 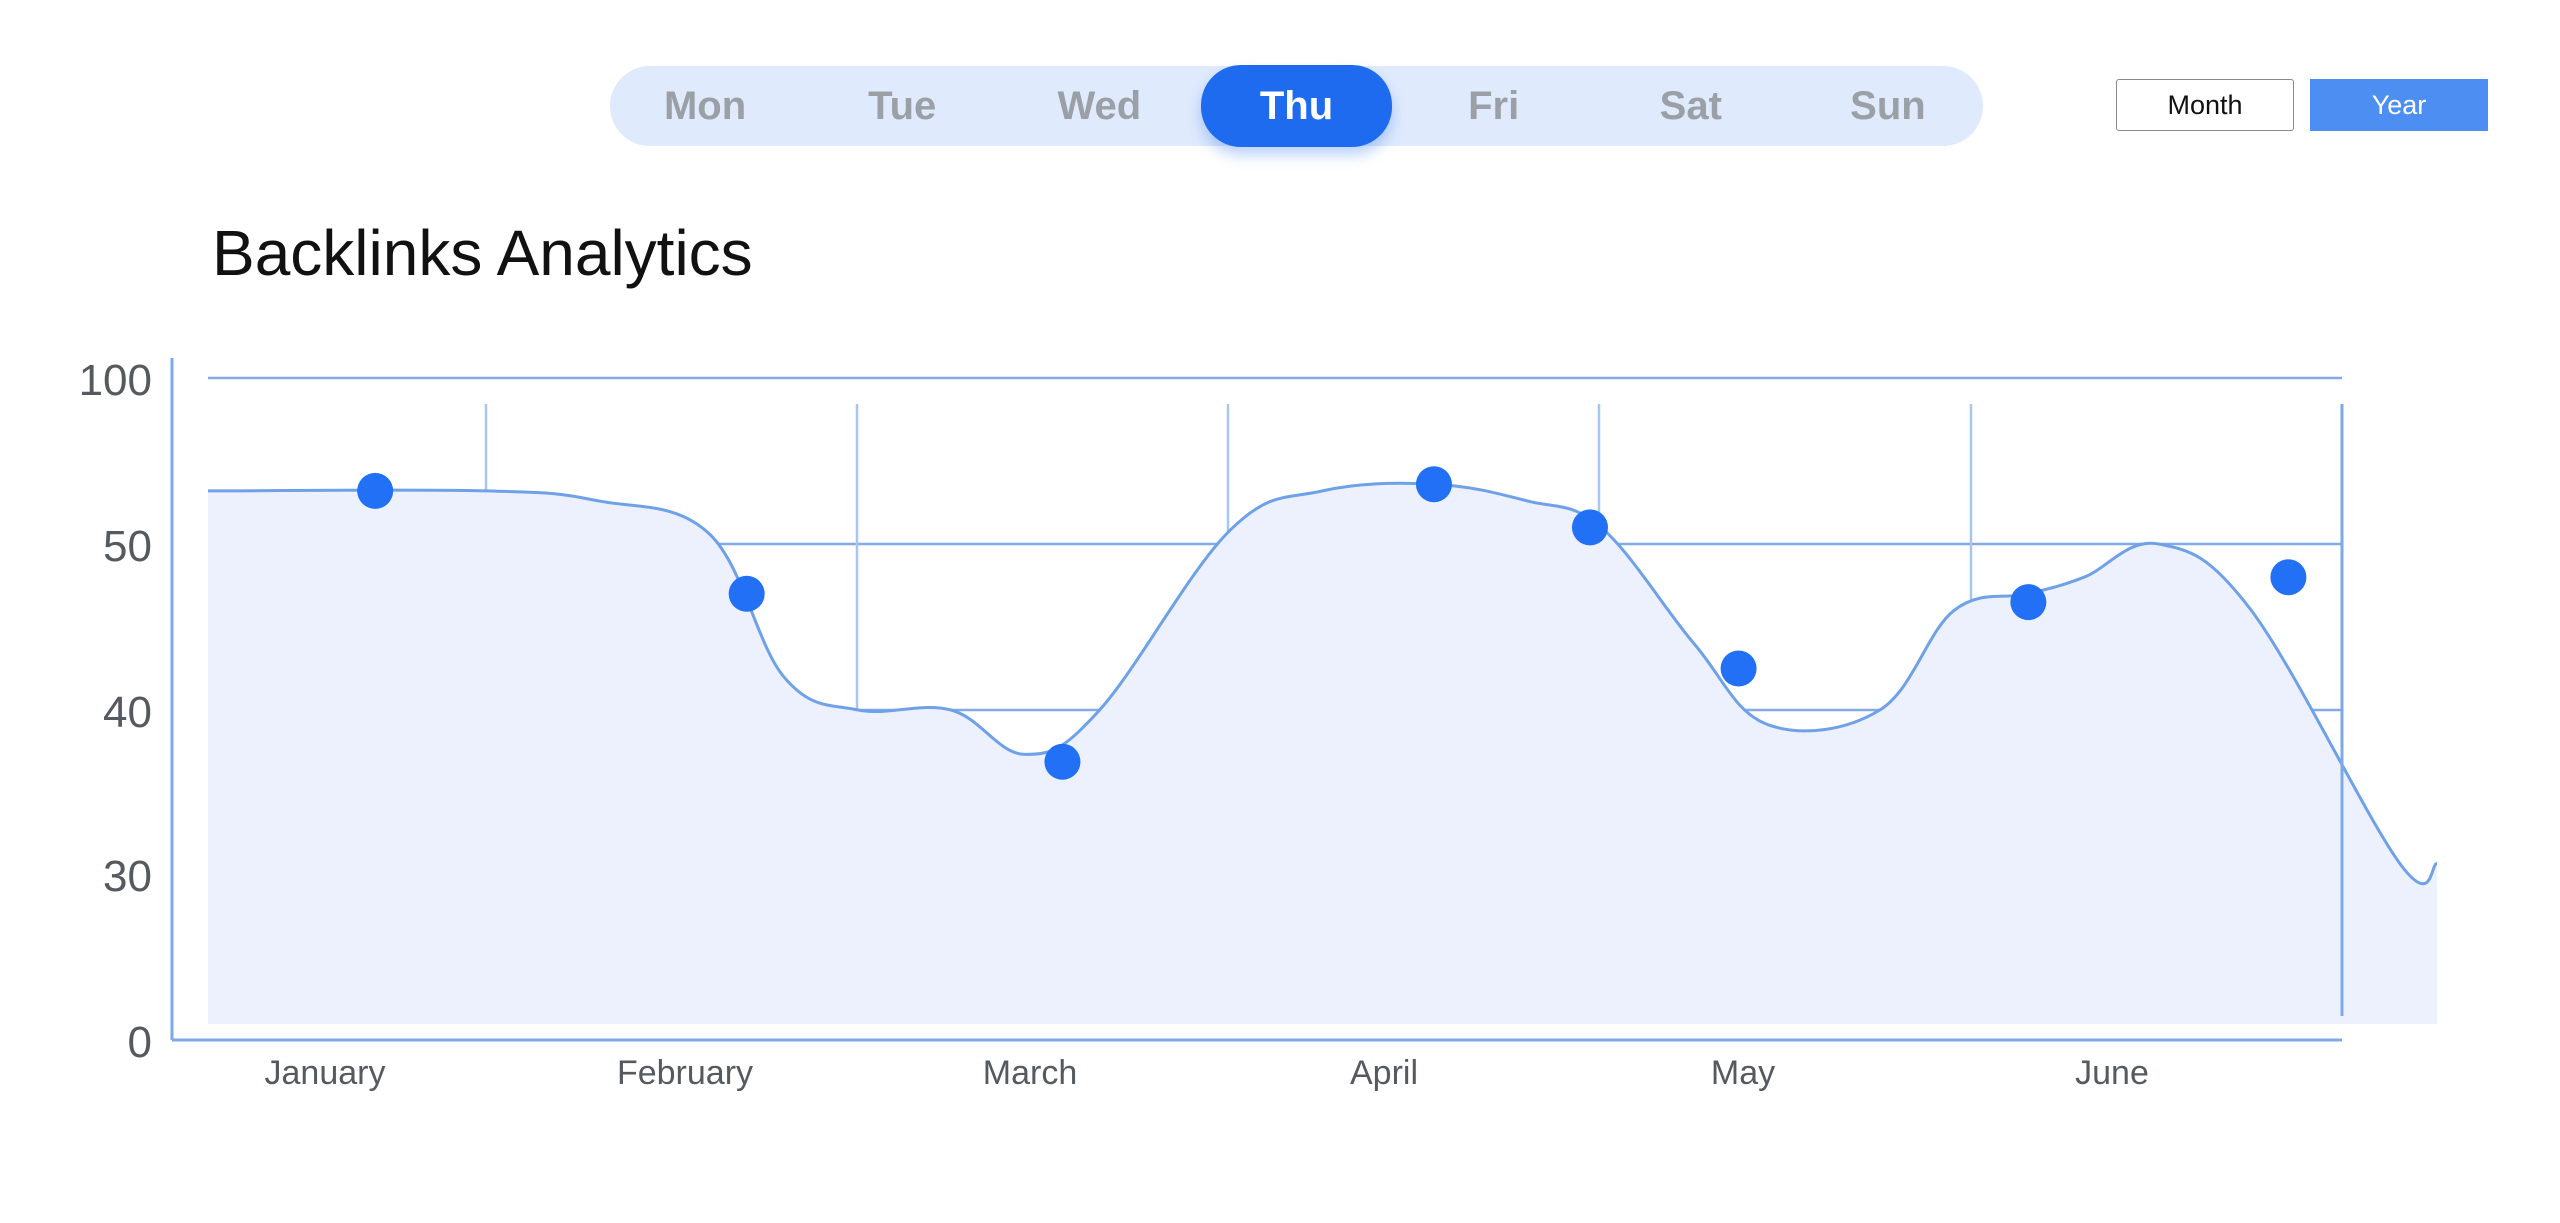 I want to click on day-selector: Mon Tue Wed Thu Fri Sat Sun, so click(x=1296, y=106).